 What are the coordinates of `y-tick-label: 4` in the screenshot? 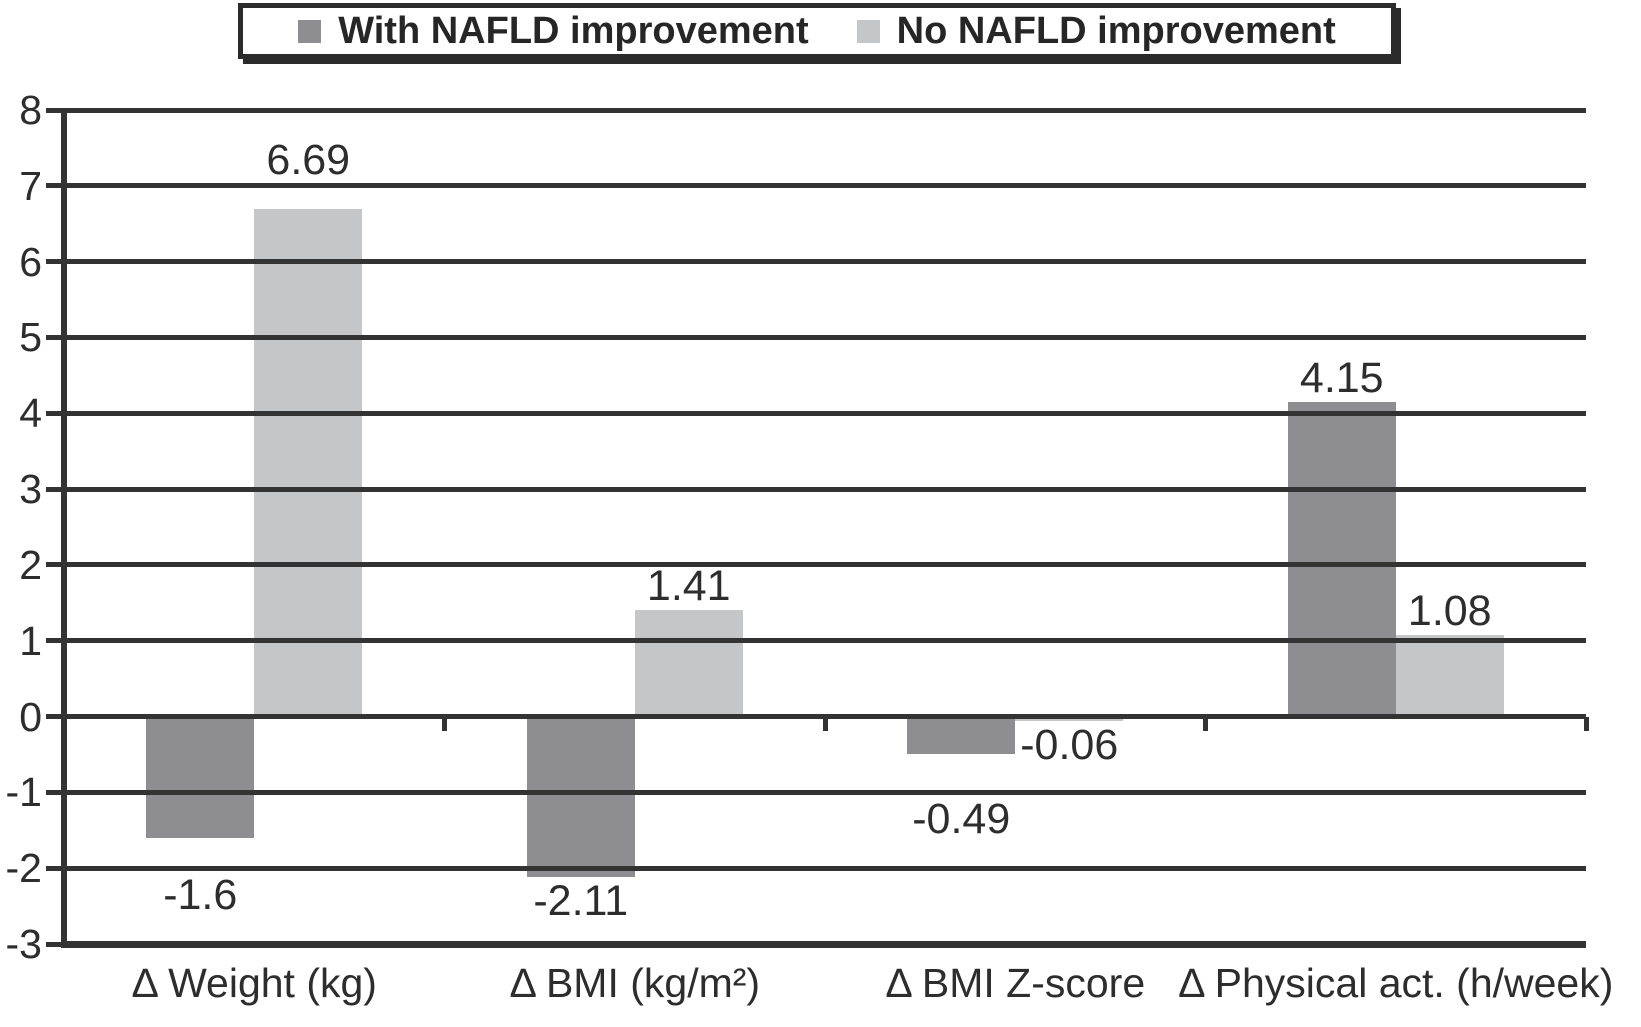 It's located at (30, 413).